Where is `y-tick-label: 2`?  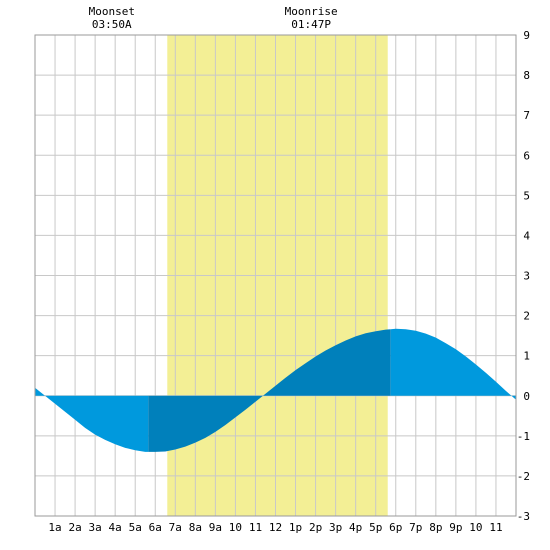 y-tick-label: 2 is located at coordinates (526, 316).